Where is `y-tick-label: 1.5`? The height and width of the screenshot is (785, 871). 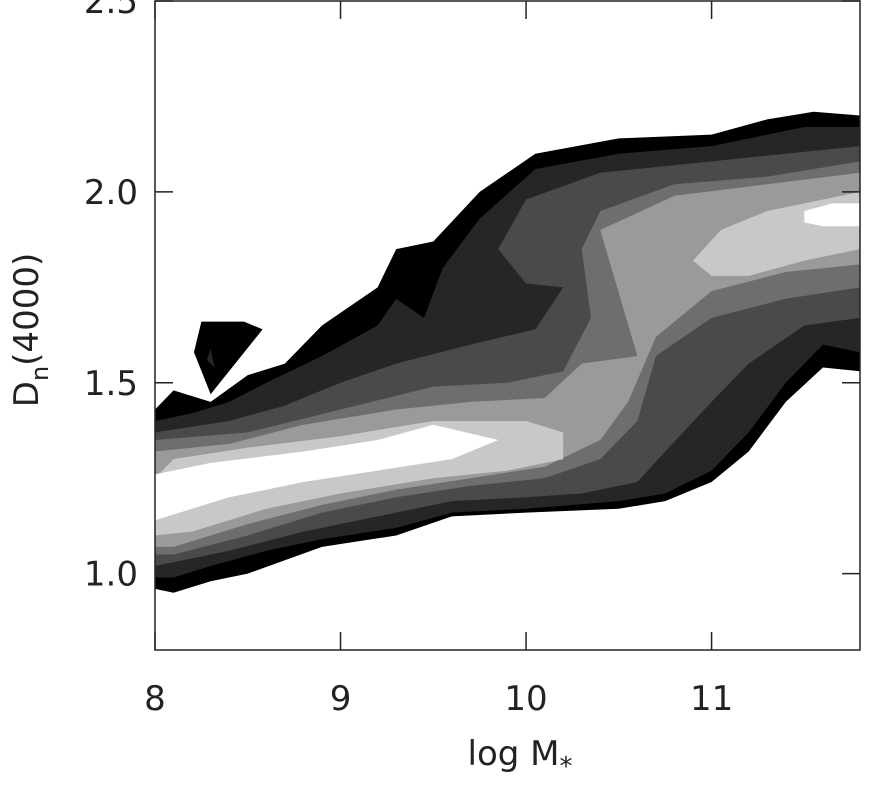 y-tick-label: 1.5 is located at coordinates (111, 384).